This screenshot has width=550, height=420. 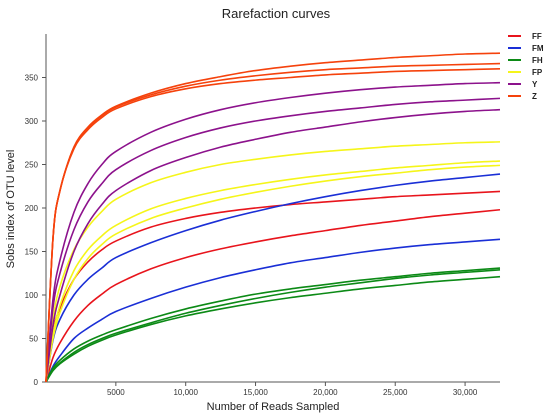 What do you see at coordinates (276, 13) in the screenshot?
I see `chart-title: Rarefaction curves` at bounding box center [276, 13].